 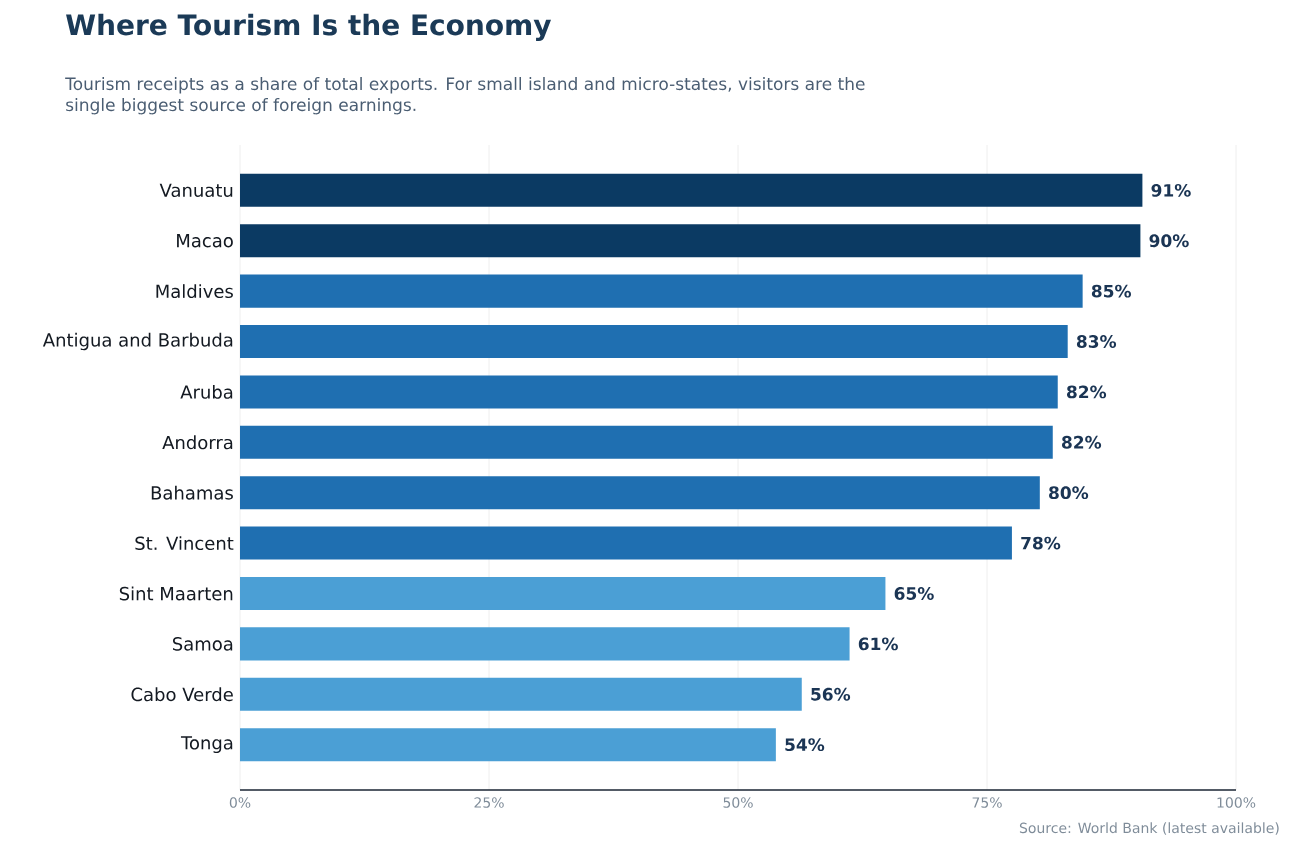 I want to click on data-label: 65%, so click(x=914, y=593).